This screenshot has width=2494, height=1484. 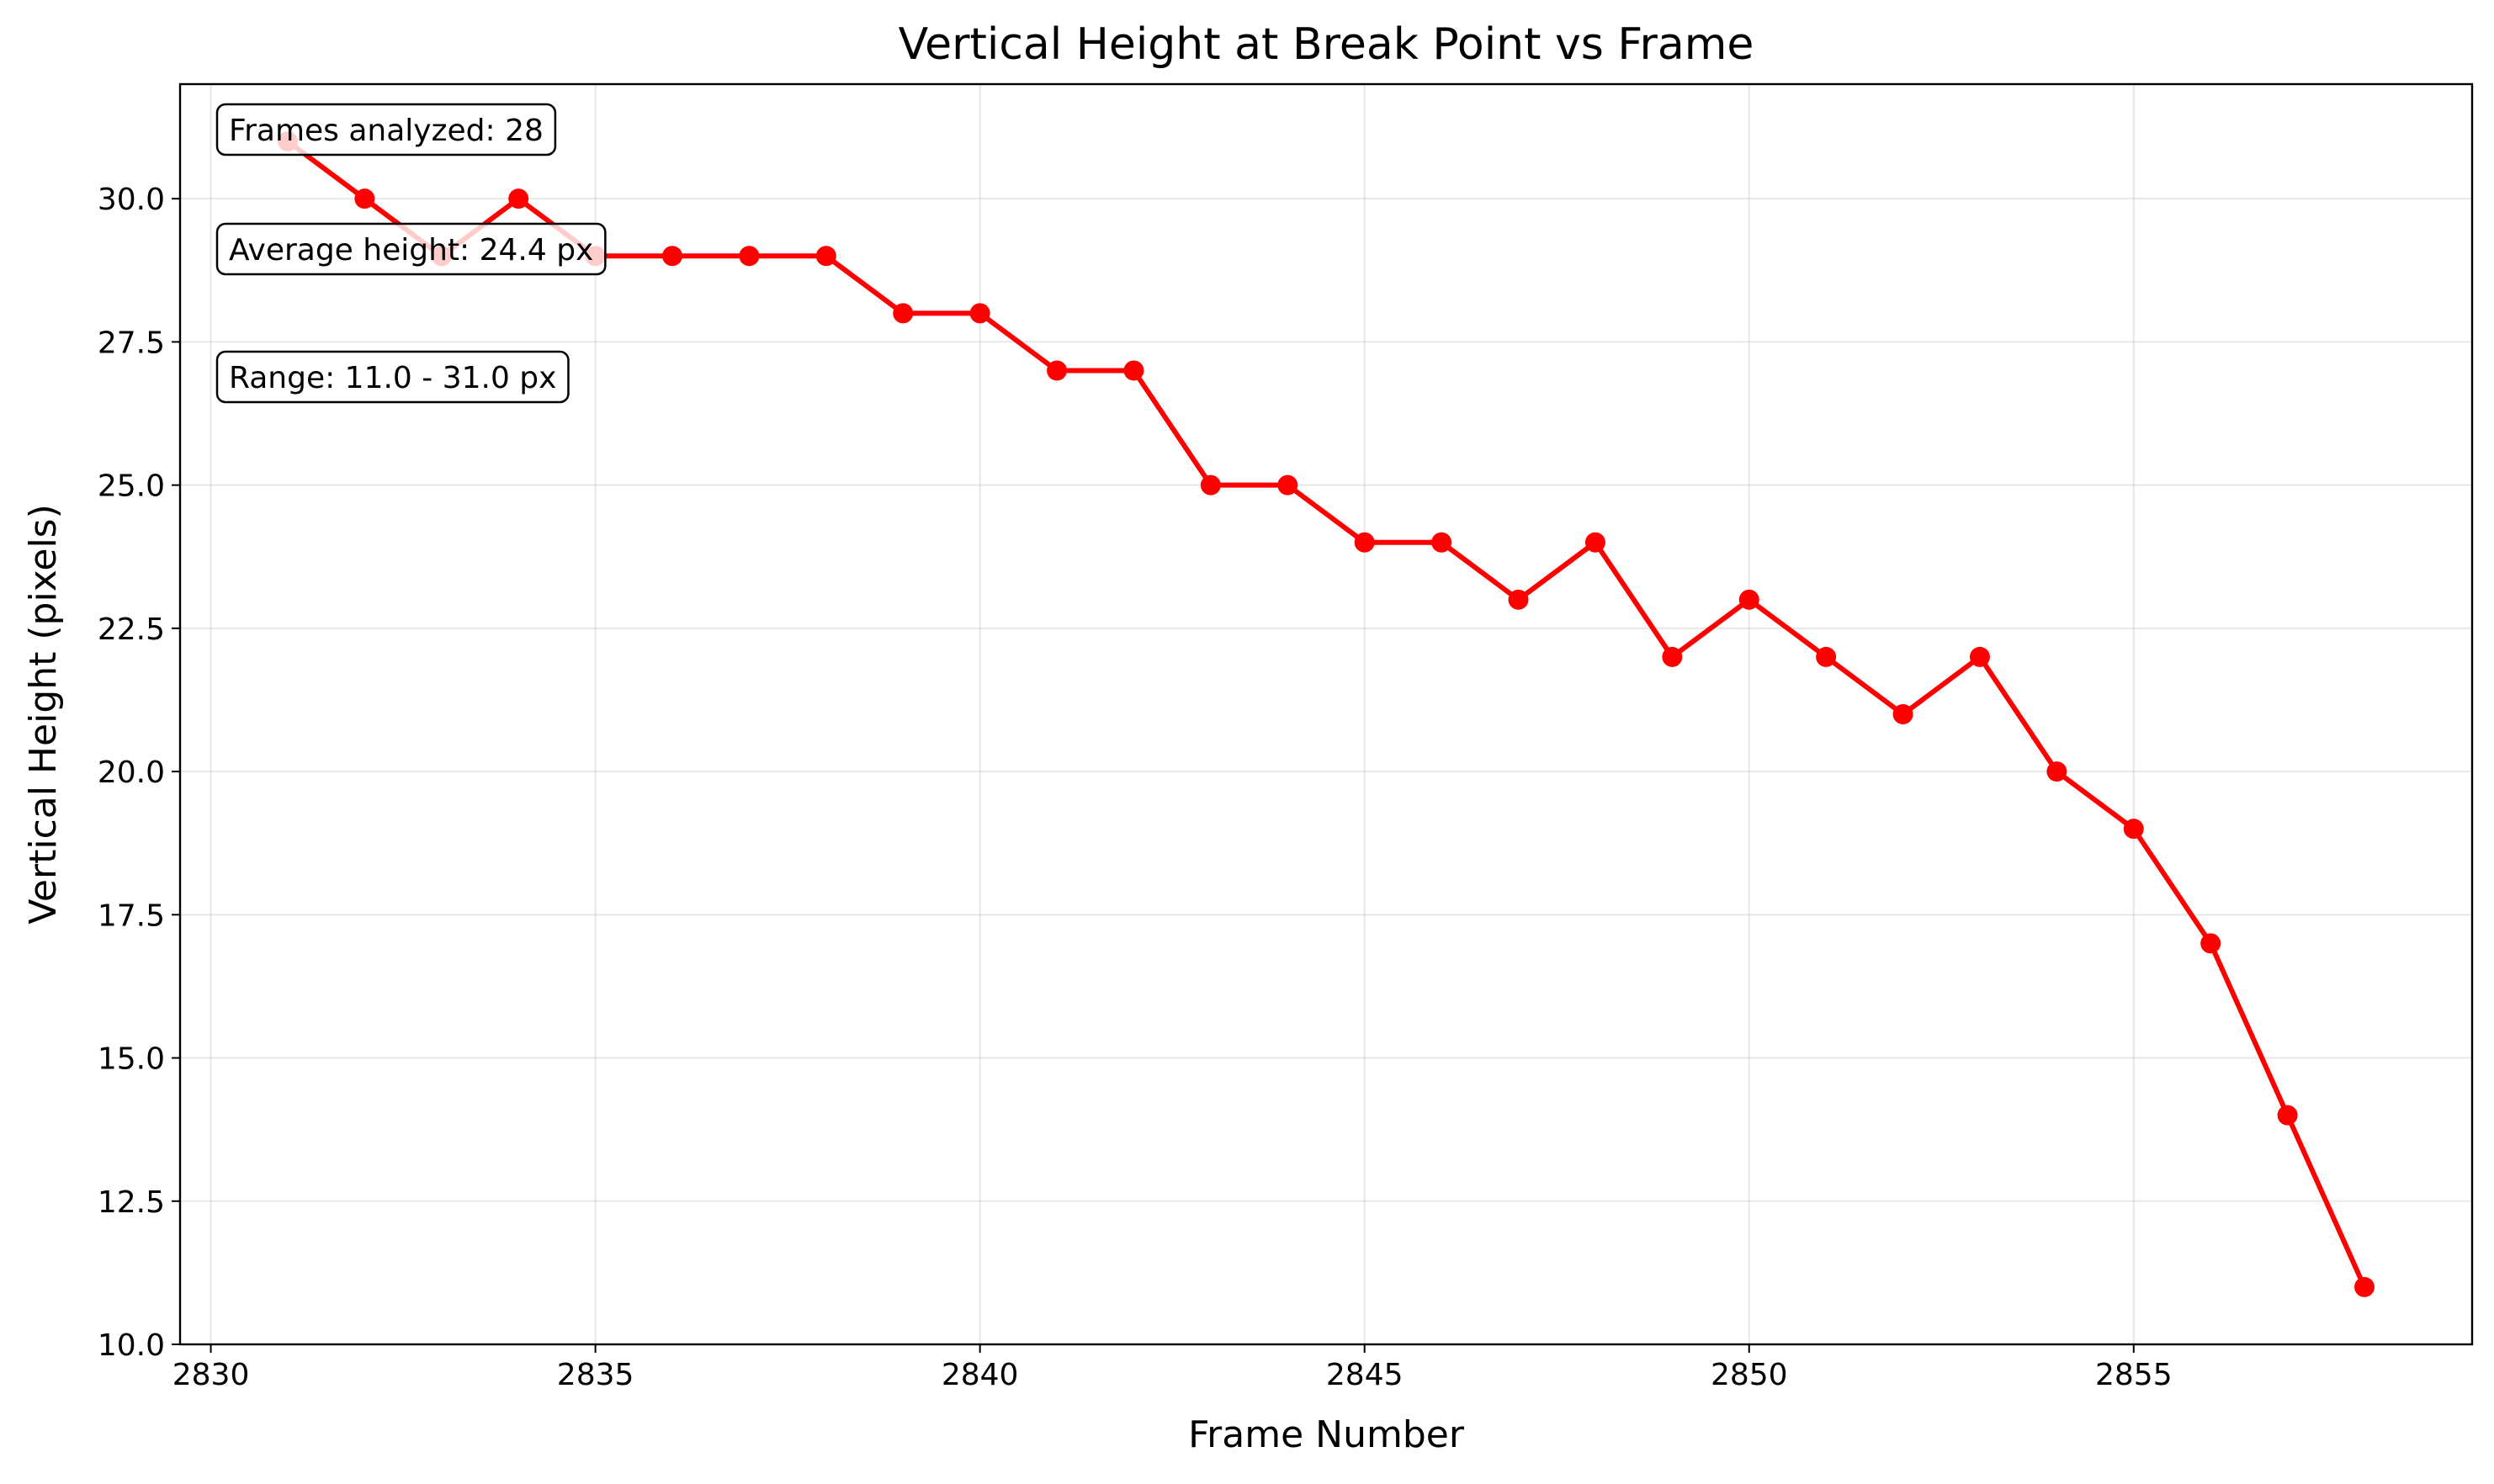 What do you see at coordinates (980, 1375) in the screenshot?
I see `x-tick-label: 2840` at bounding box center [980, 1375].